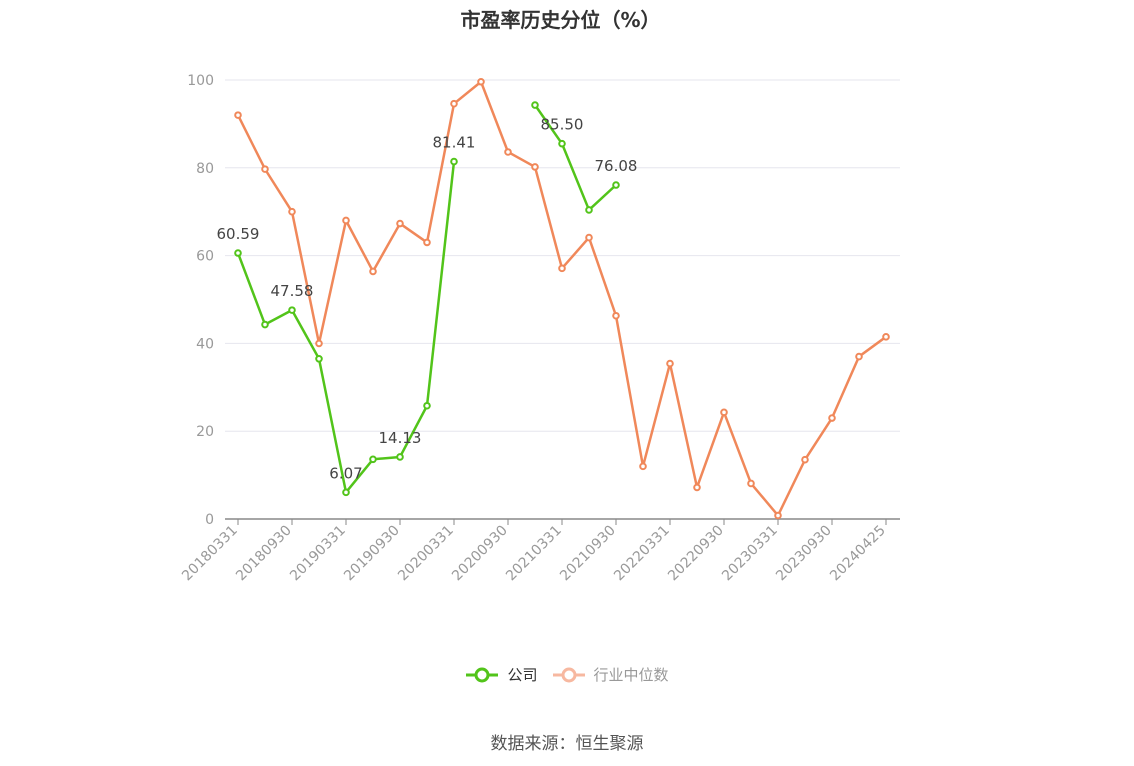 This screenshot has width=1134, height=766. I want to click on x-tick-label: 20180930, so click(264, 554).